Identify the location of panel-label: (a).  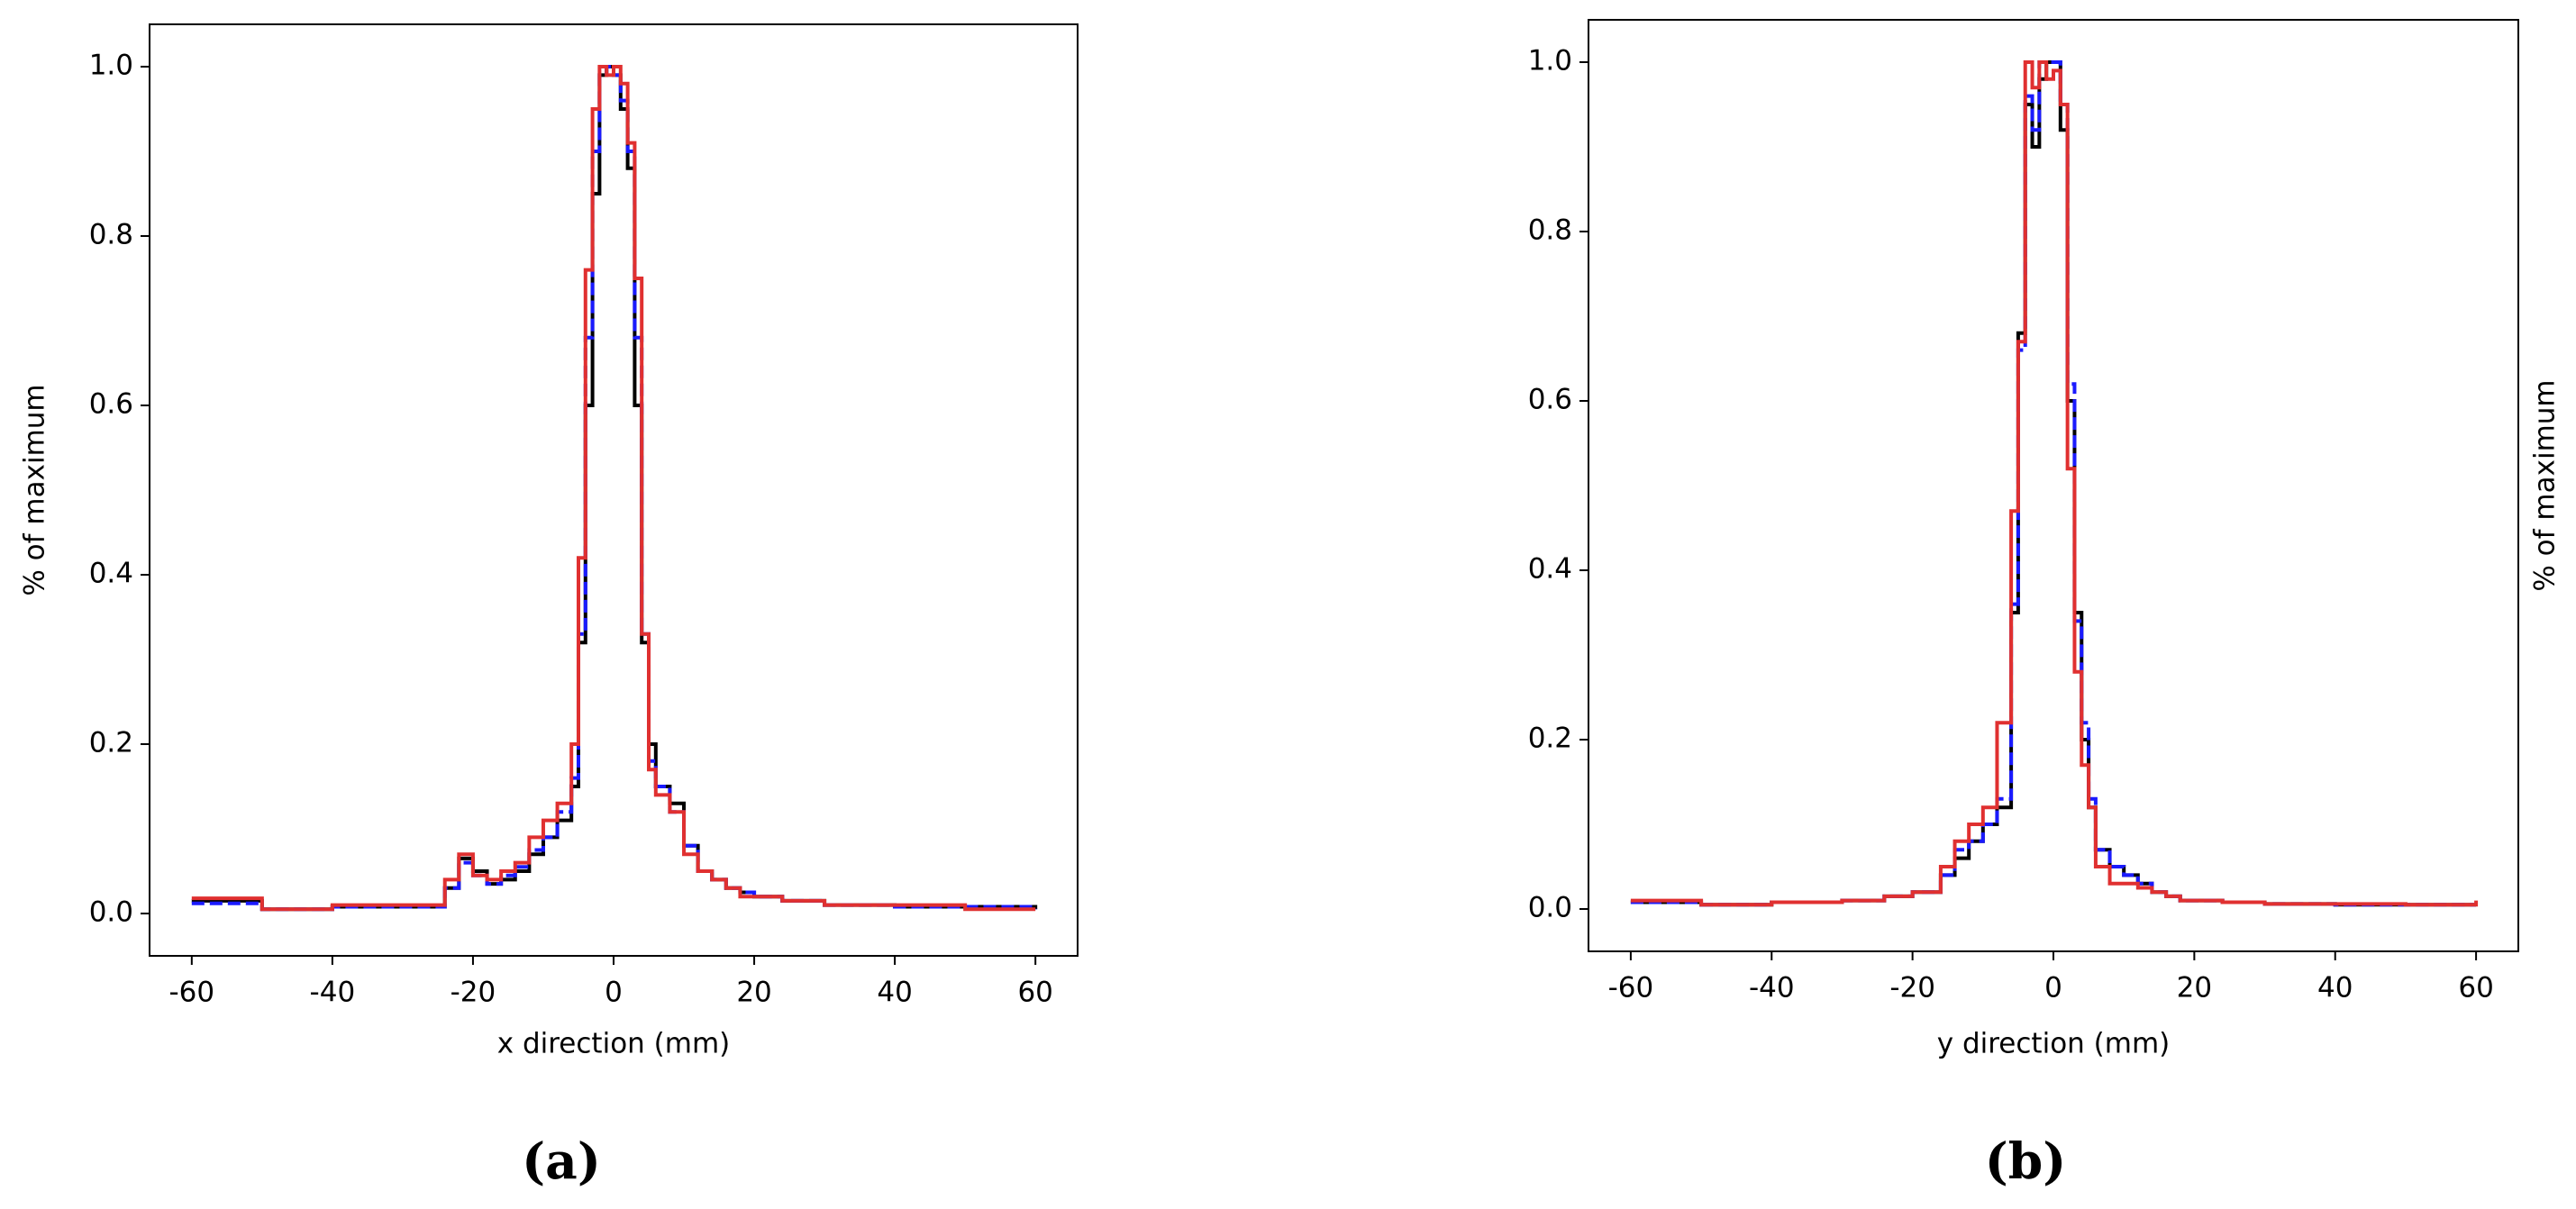
(561, 1161).